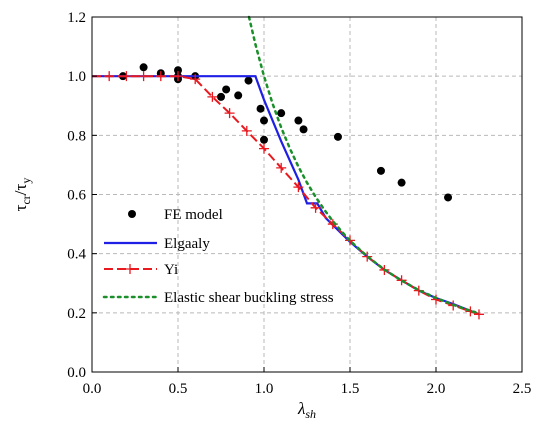  I want to click on legend-item-elastic-shear-buckling-stress: Elastic shear buckling stress, so click(218, 298).